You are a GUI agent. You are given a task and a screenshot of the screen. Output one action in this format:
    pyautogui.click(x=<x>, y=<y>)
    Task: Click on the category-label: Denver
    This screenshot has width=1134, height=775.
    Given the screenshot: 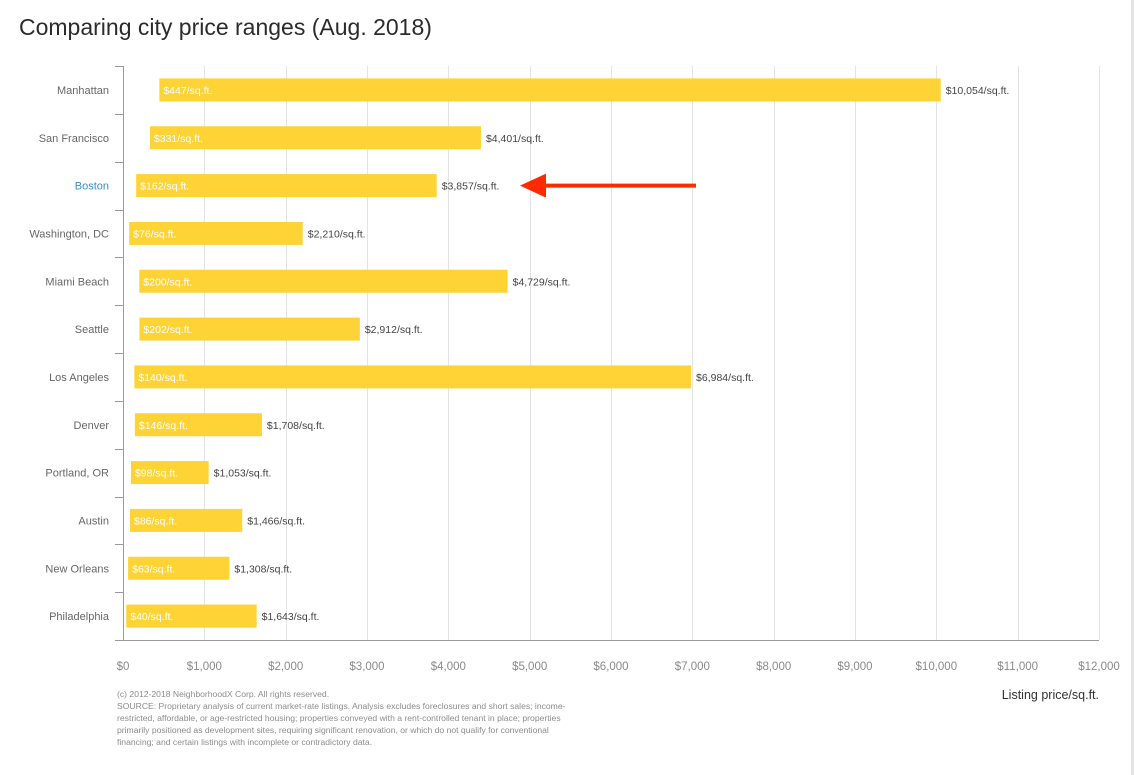 What is the action you would take?
    pyautogui.click(x=92, y=426)
    